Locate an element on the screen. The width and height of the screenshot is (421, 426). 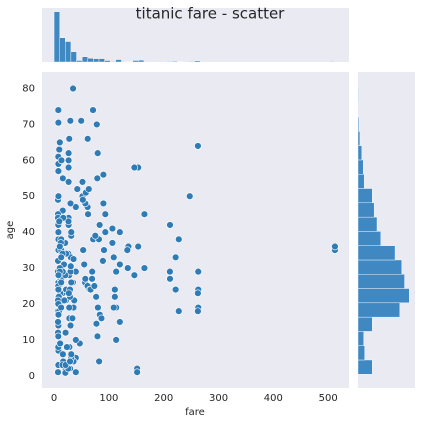
y-tick-label: 10 is located at coordinates (28, 340).